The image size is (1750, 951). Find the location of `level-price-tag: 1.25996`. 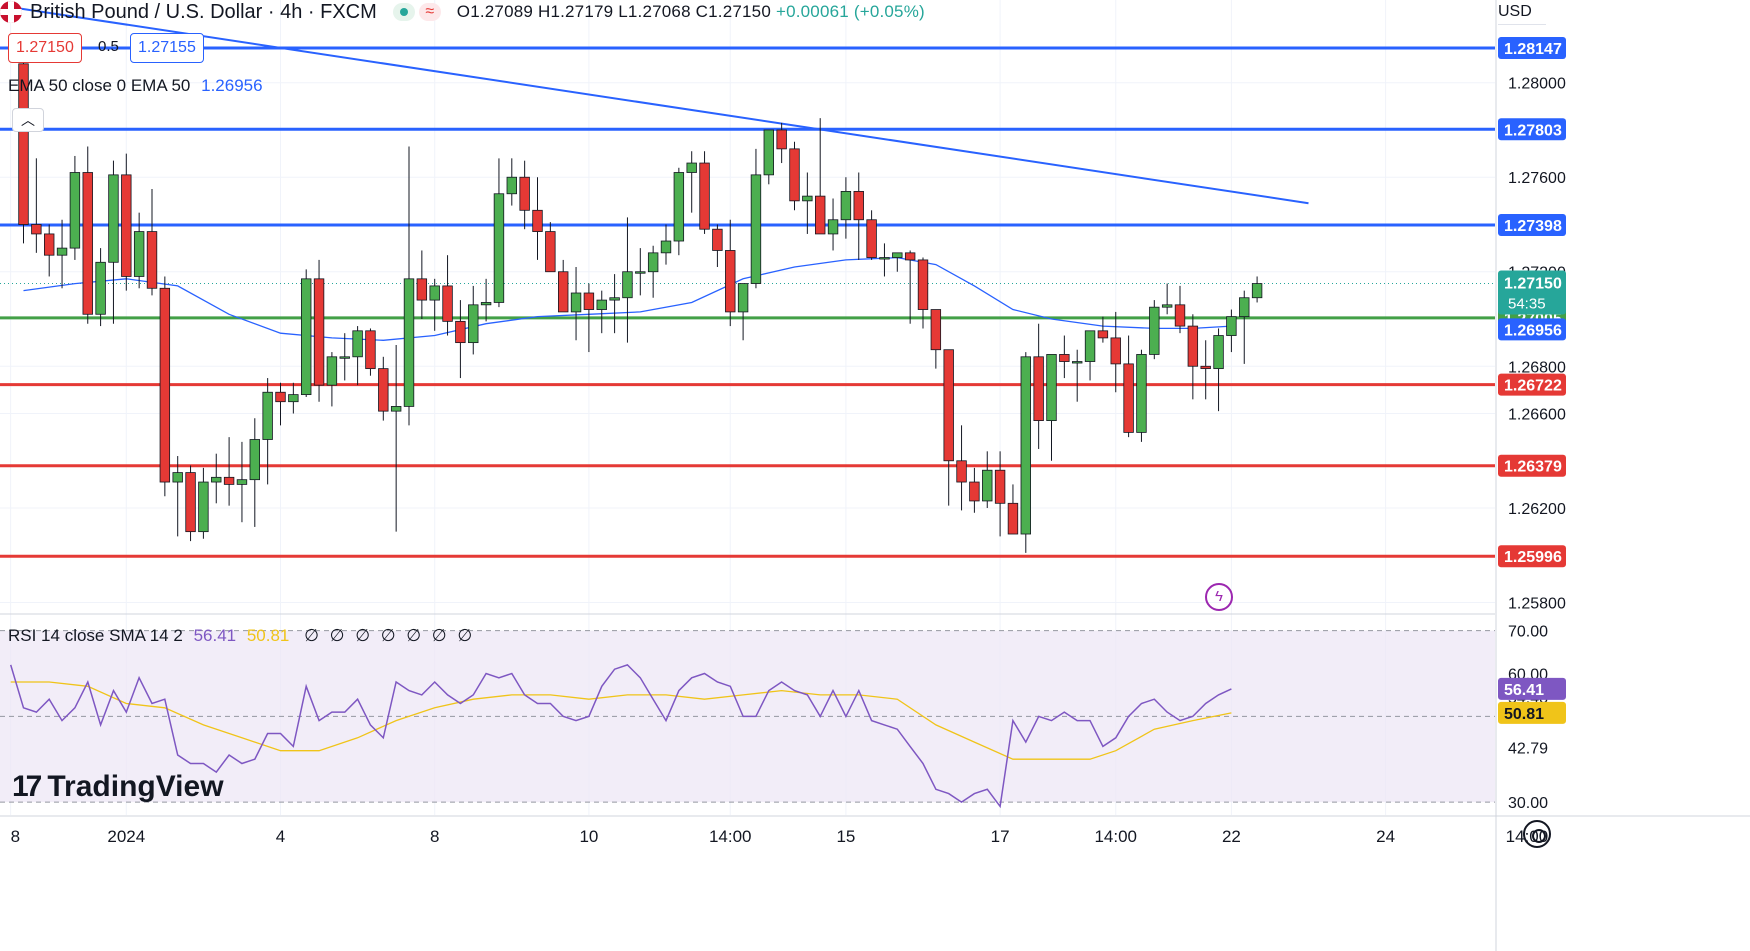

level-price-tag: 1.25996 is located at coordinates (1532, 556).